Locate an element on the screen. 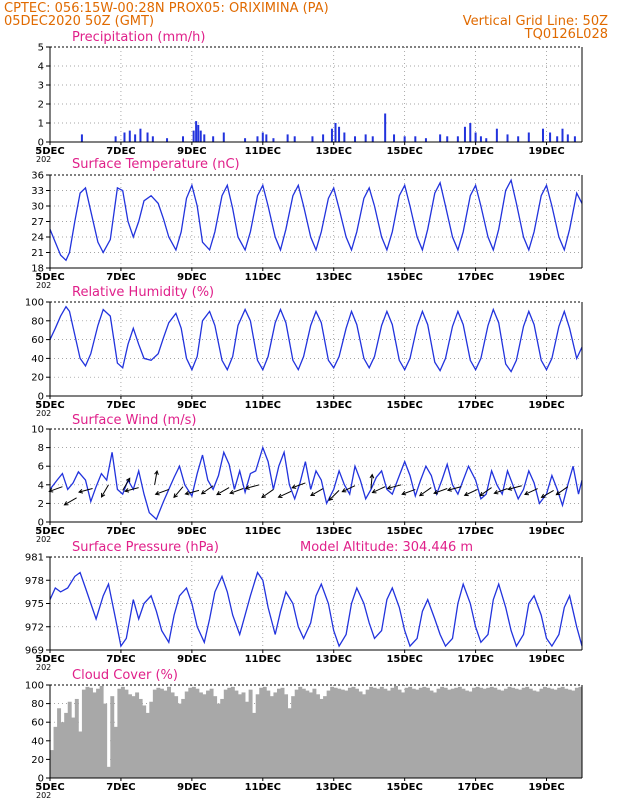 The height and width of the screenshot is (800, 618). temperature-ytick-label: 18 is located at coordinates (37, 269).